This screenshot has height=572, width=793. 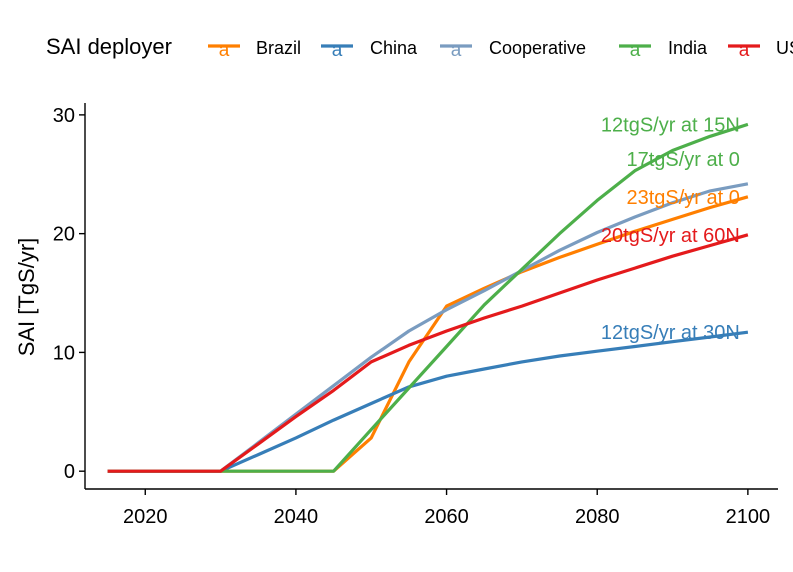 I want to click on legend-label: India, so click(x=688, y=48).